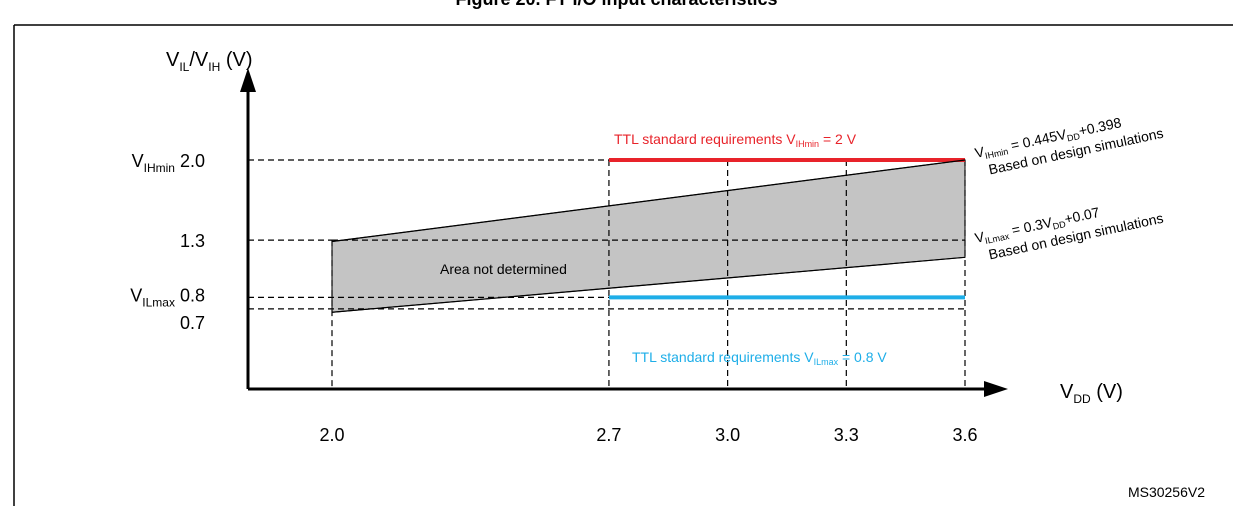 This screenshot has height=506, width=1233. I want to click on ttl-high-label: TTL standard requirements VIHmin = 2 V, so click(735, 140).